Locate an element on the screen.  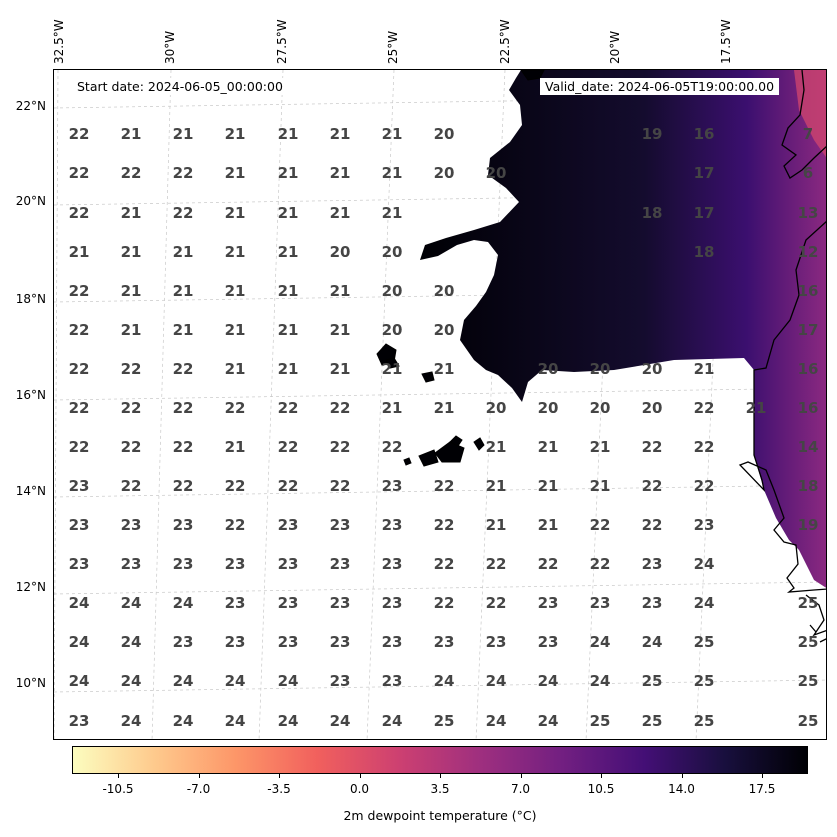
grid-value: 6 is located at coordinates (808, 173).